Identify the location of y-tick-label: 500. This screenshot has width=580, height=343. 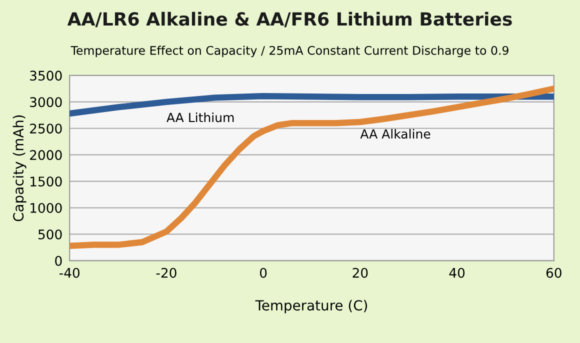
(50, 234).